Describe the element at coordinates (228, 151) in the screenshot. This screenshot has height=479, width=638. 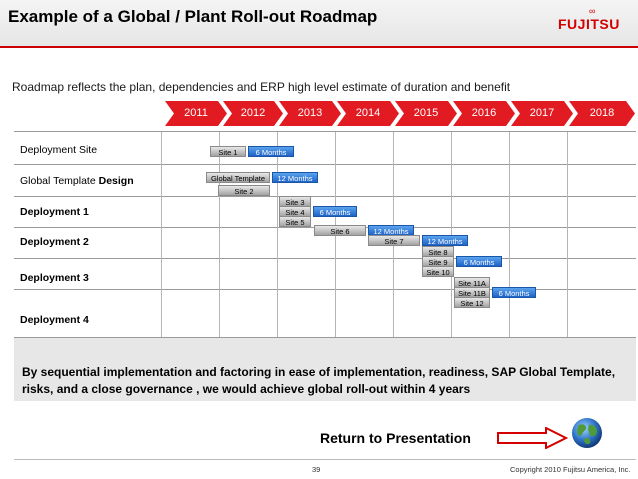
I see `bar-site-1: Site 1` at that location.